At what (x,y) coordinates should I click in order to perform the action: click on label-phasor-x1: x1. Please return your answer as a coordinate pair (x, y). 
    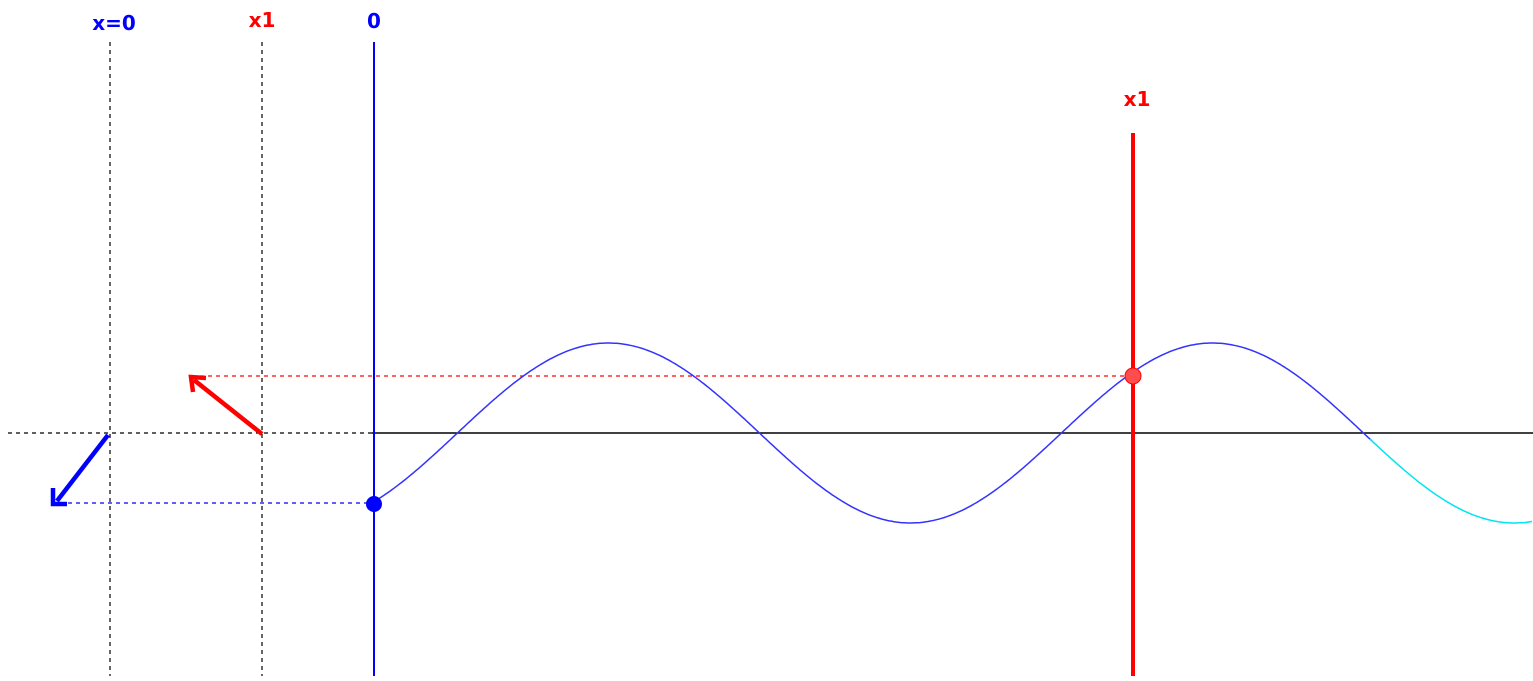
    Looking at the image, I should click on (262, 20).